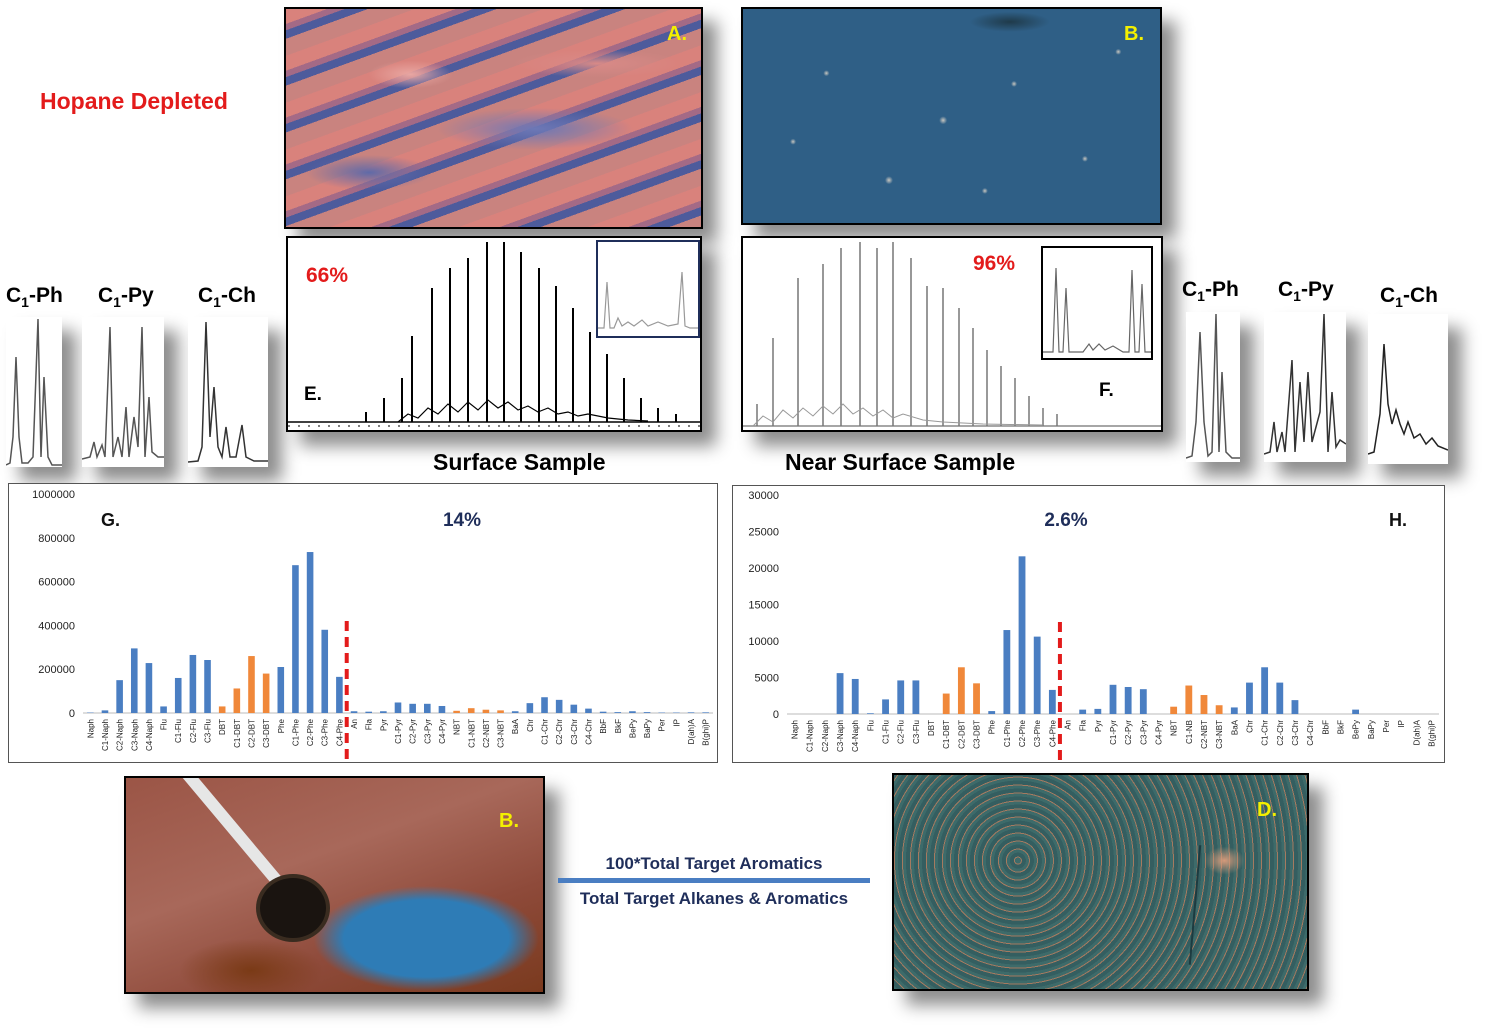 The image size is (1487, 1033). What do you see at coordinates (691, 712) in the screenshot?
I see `bar-d-ah-a` at bounding box center [691, 712].